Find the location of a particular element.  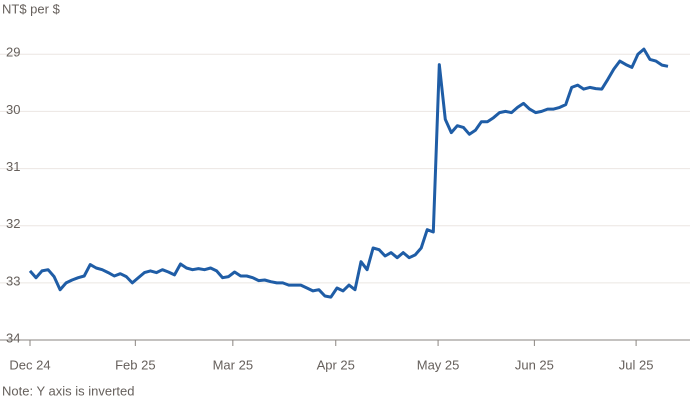

y-tick-label: 32 is located at coordinates (13, 223).